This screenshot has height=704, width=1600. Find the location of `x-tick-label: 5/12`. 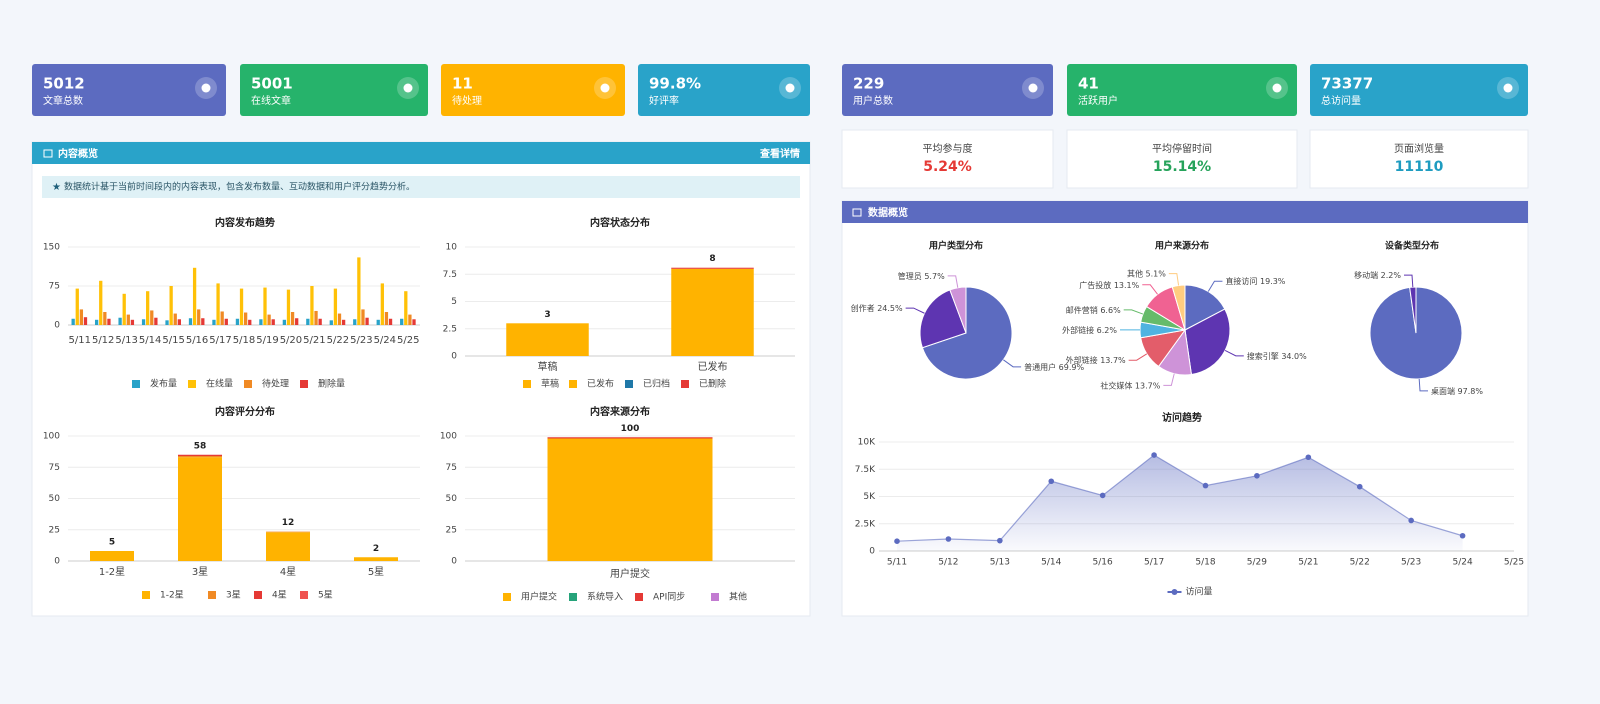

x-tick-label: 5/12 is located at coordinates (103, 340).